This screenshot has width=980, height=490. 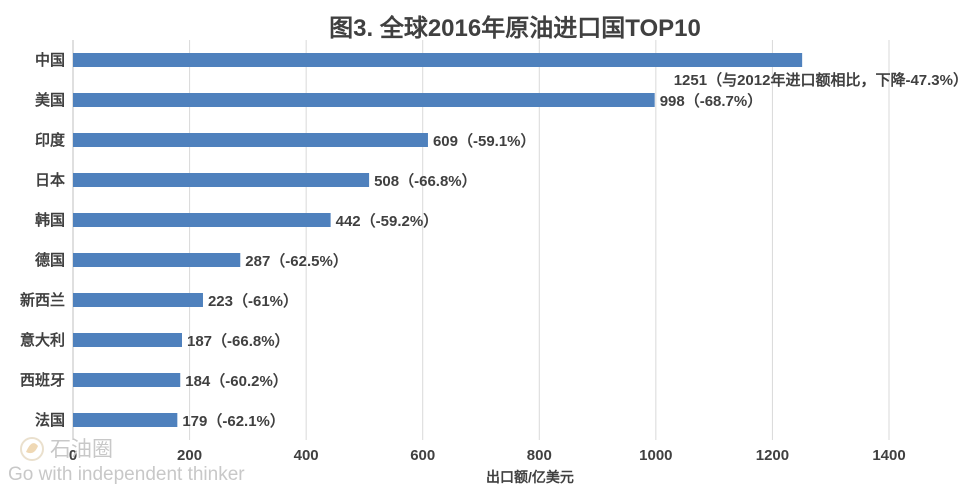 What do you see at coordinates (42, 340) in the screenshot?
I see `category-label: 意大利` at bounding box center [42, 340].